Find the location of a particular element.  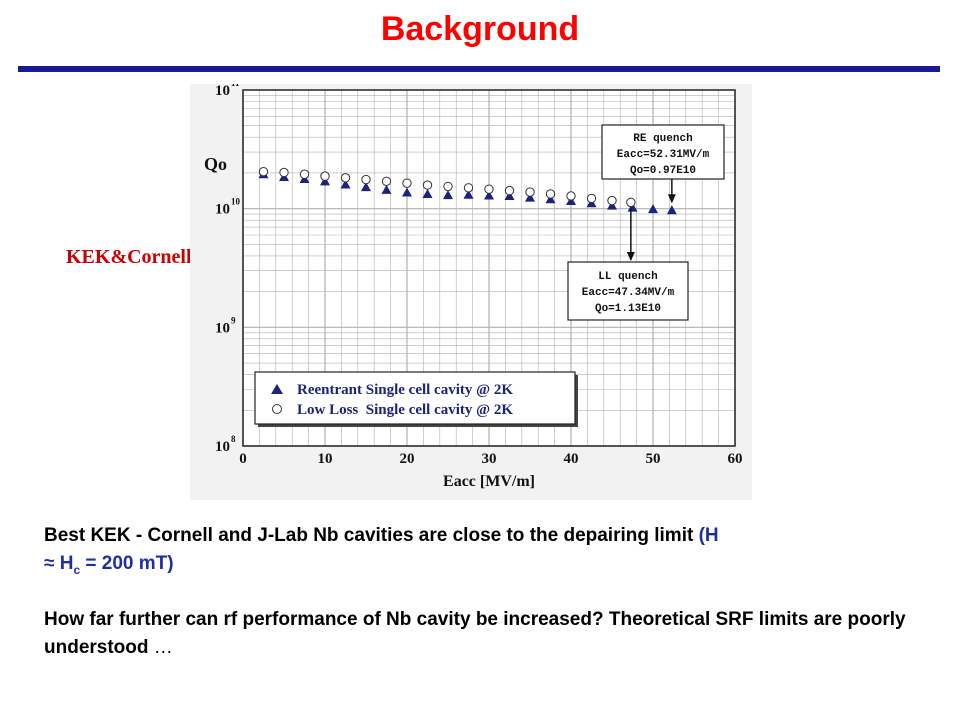

x-tick-label: 0 is located at coordinates (243, 459).